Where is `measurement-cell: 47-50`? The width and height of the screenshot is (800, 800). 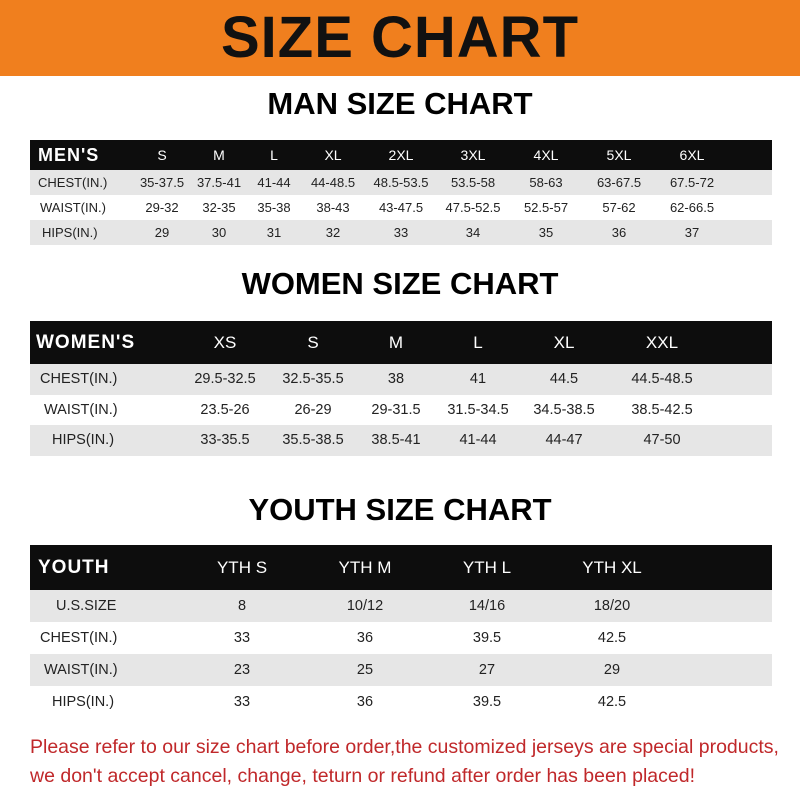
measurement-cell: 47-50 is located at coordinates (662, 440).